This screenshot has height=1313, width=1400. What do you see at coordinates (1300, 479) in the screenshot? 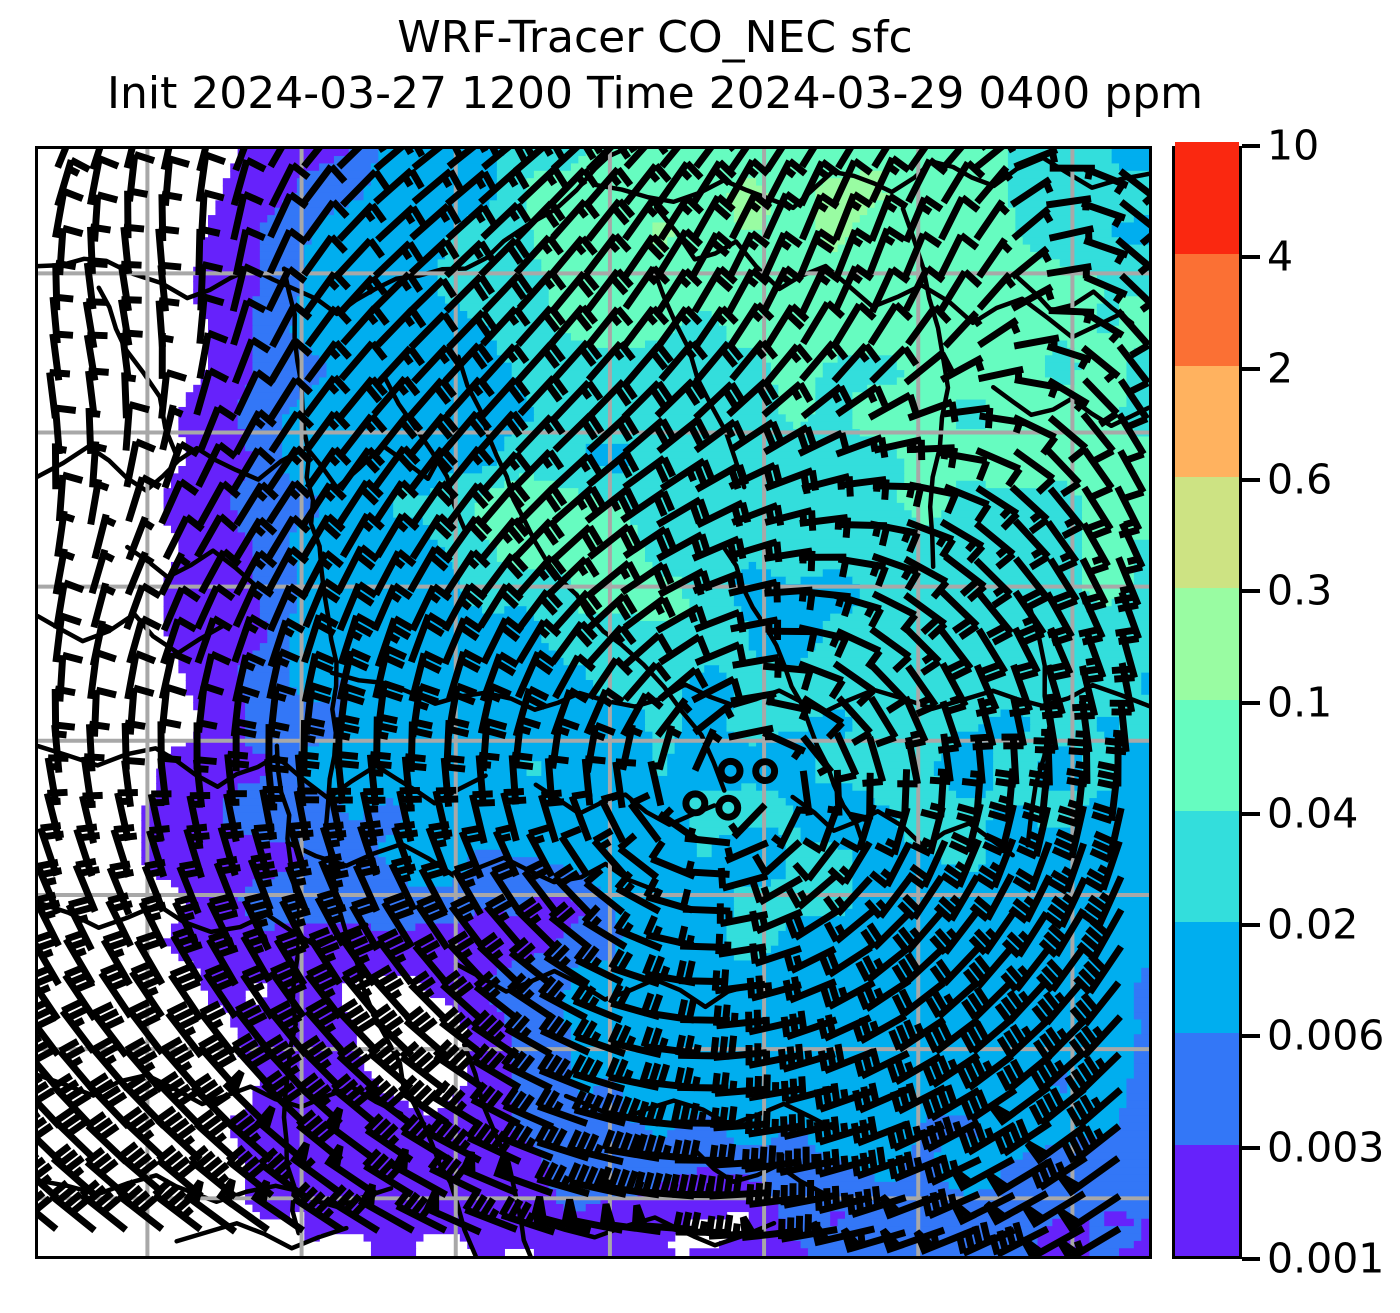
I see `colorbar-label-7: 0.6` at bounding box center [1300, 479].